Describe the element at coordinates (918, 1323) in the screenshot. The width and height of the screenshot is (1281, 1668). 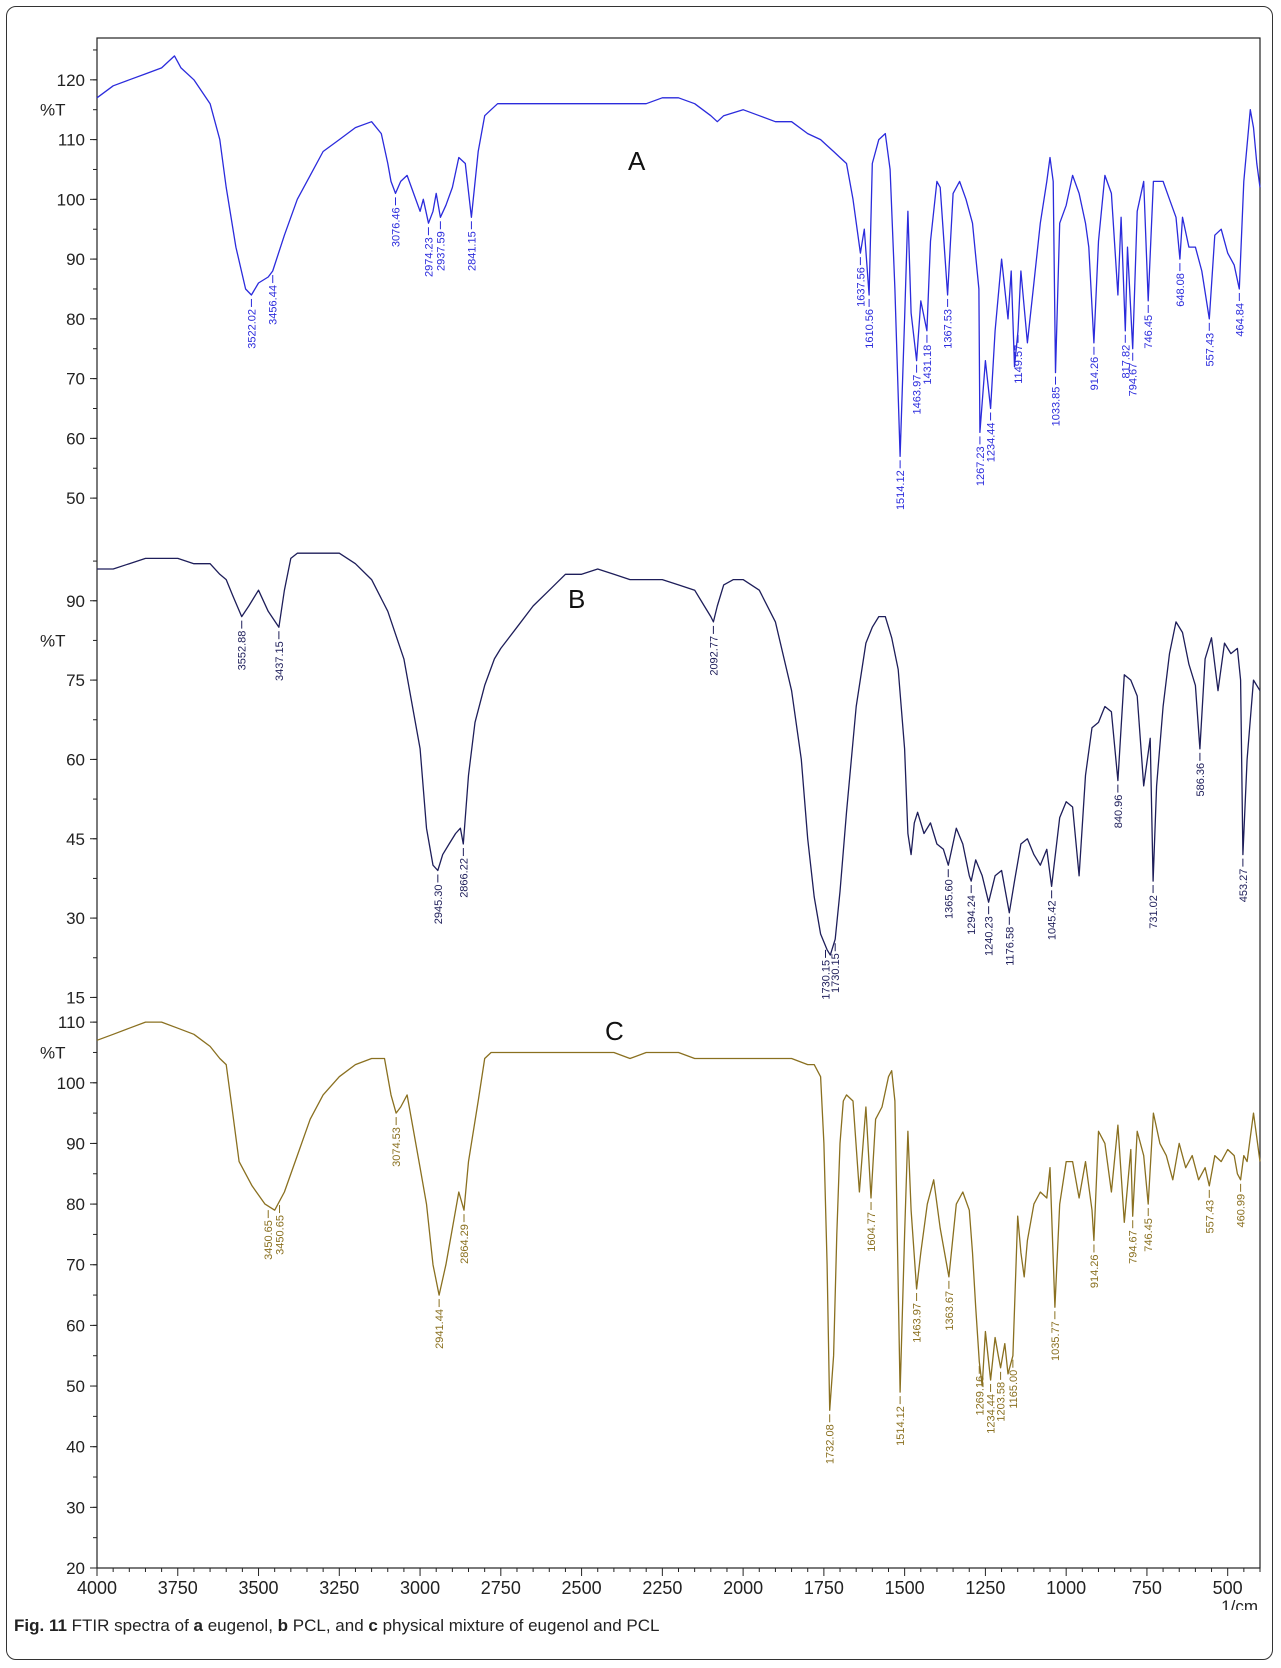
I see `peak-label: 1463.97` at that location.